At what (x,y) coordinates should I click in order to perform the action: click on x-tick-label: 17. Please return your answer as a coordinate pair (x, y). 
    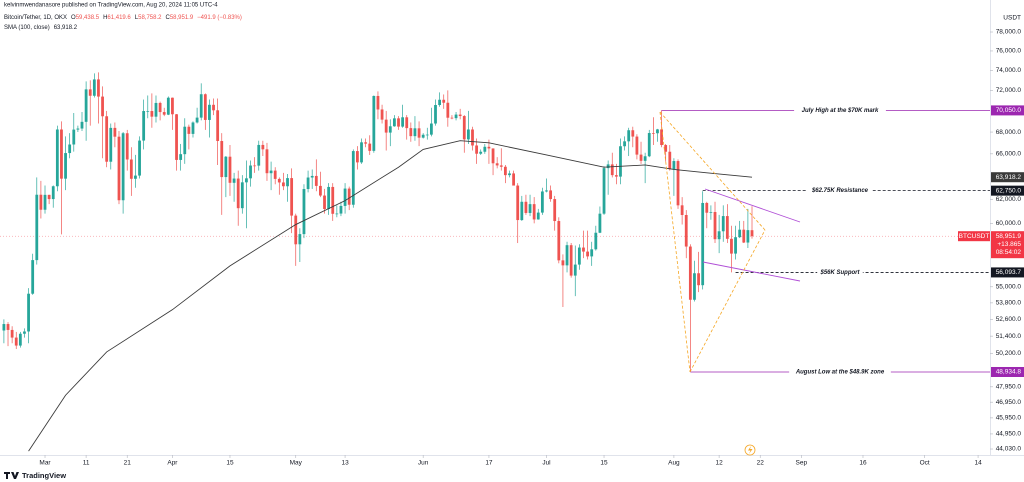
    Looking at the image, I should click on (489, 463).